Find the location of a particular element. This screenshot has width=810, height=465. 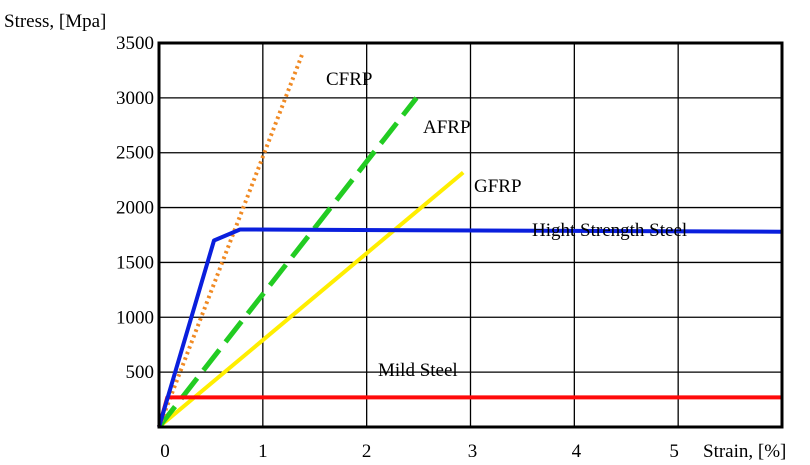

y-axis-label: Stress, [Mpa] is located at coordinates (55, 21).